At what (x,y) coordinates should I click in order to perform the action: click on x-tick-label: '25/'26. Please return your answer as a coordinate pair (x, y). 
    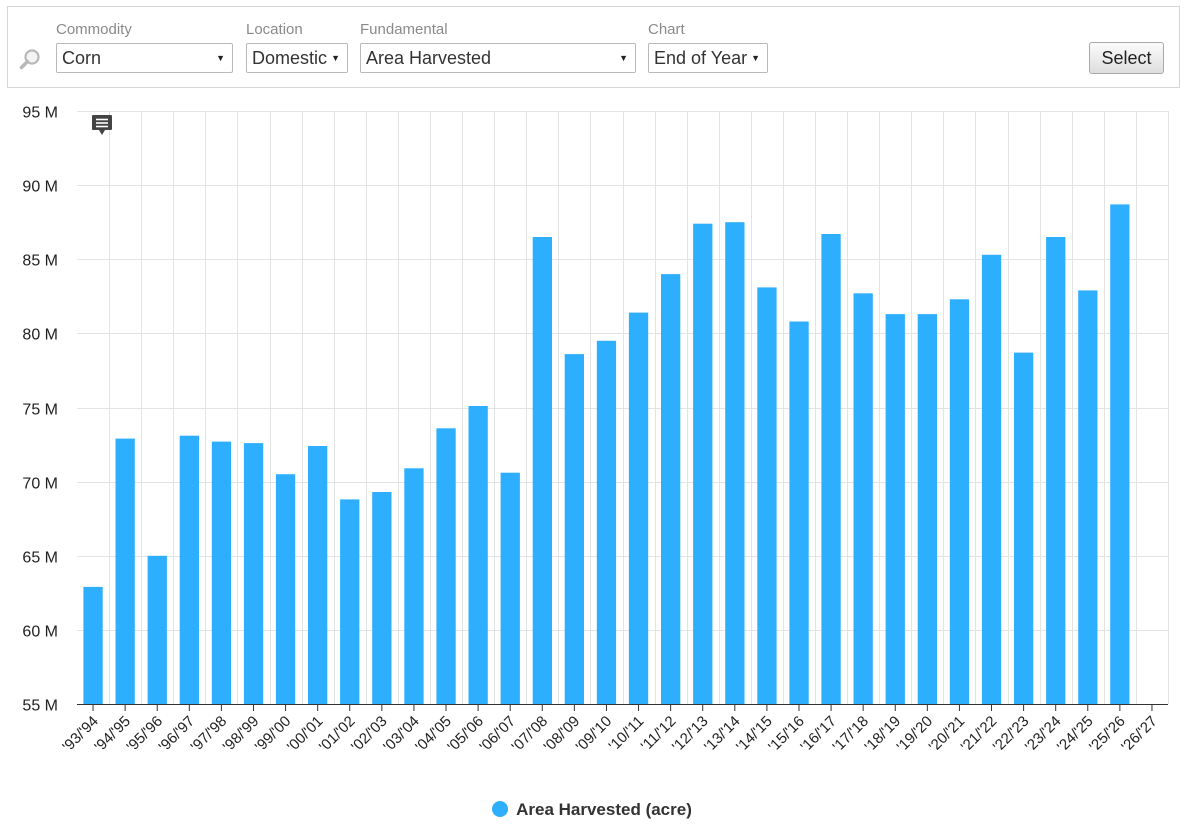
    Looking at the image, I should click on (1107, 734).